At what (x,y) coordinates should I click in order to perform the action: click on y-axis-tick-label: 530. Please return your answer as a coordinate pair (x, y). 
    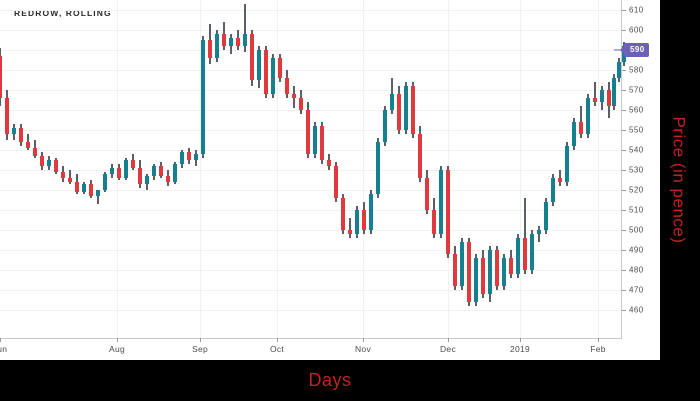
    Looking at the image, I should click on (636, 170).